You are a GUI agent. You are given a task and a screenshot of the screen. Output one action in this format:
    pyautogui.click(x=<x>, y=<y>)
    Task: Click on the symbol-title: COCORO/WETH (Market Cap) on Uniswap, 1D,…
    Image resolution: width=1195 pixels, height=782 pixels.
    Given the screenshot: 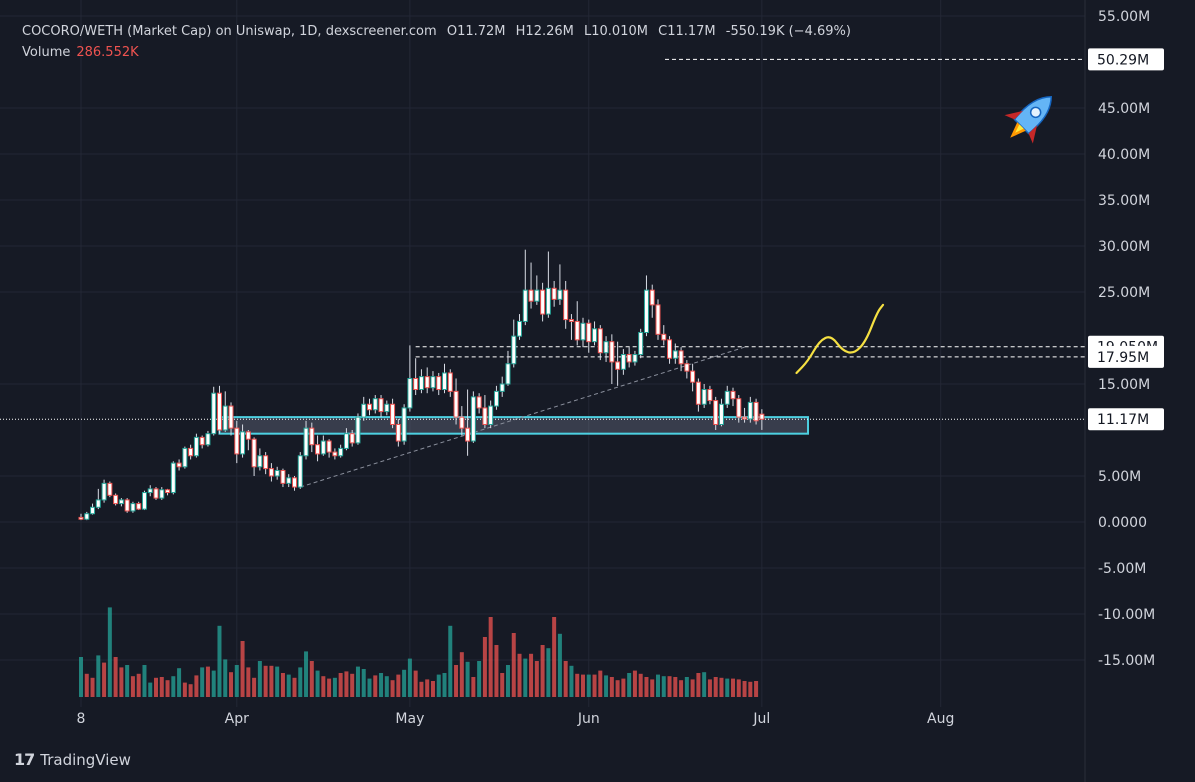 What is the action you would take?
    pyautogui.click(x=229, y=31)
    